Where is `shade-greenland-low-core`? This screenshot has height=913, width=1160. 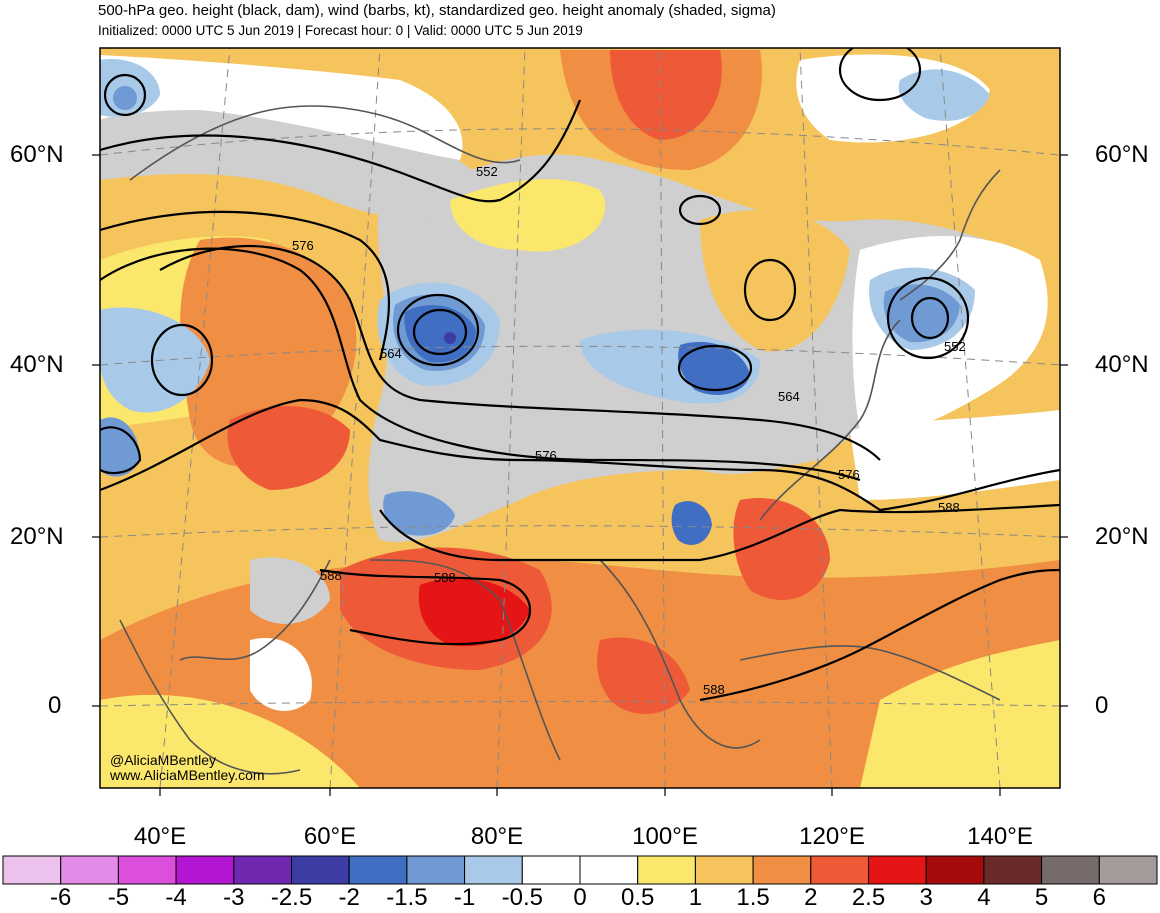
shade-greenland-low-core is located at coordinates (125, 98).